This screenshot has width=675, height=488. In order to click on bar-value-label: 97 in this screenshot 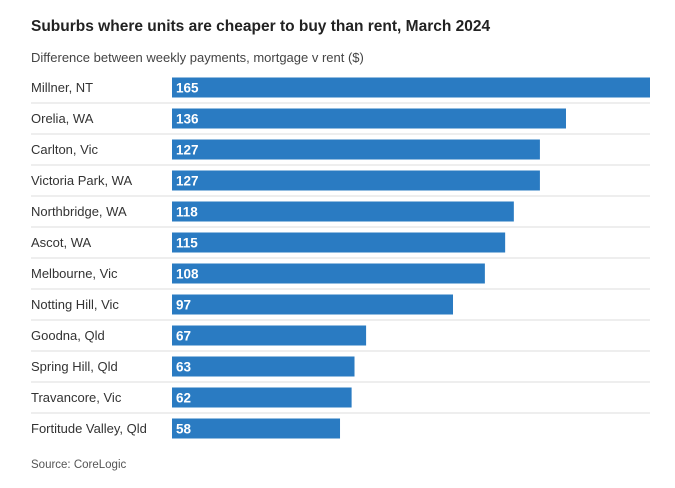, I will do `click(183, 305)`.